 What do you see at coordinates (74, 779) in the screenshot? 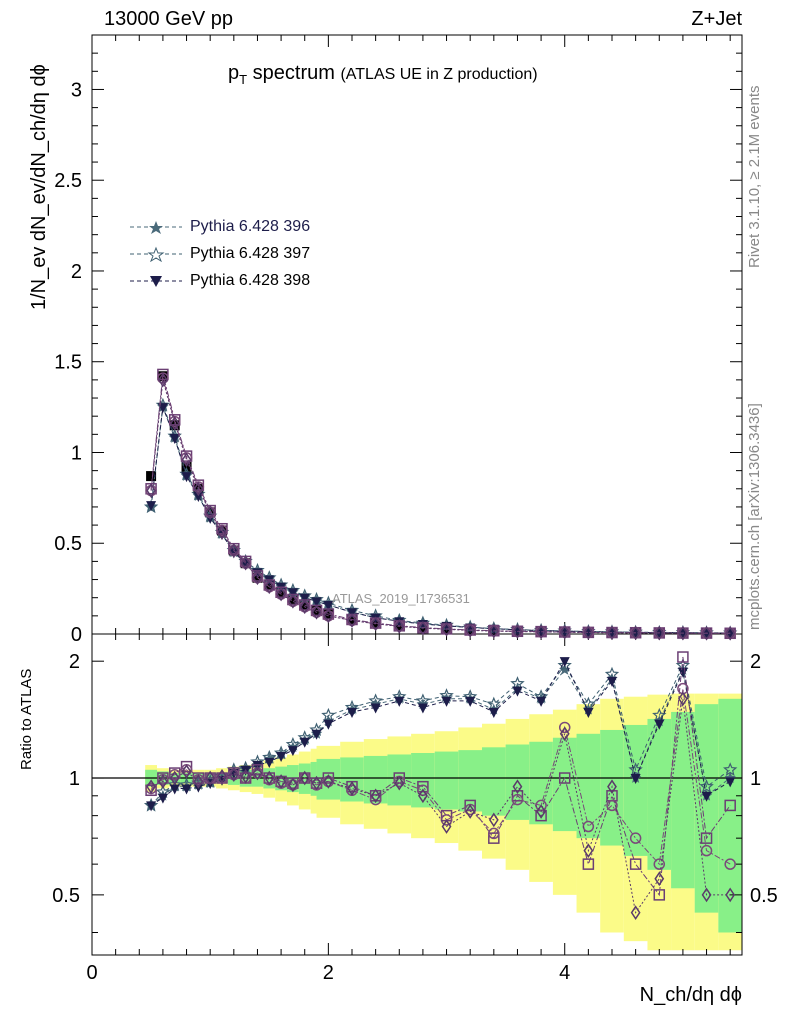
I see `ratio-tick-label: 1` at bounding box center [74, 779].